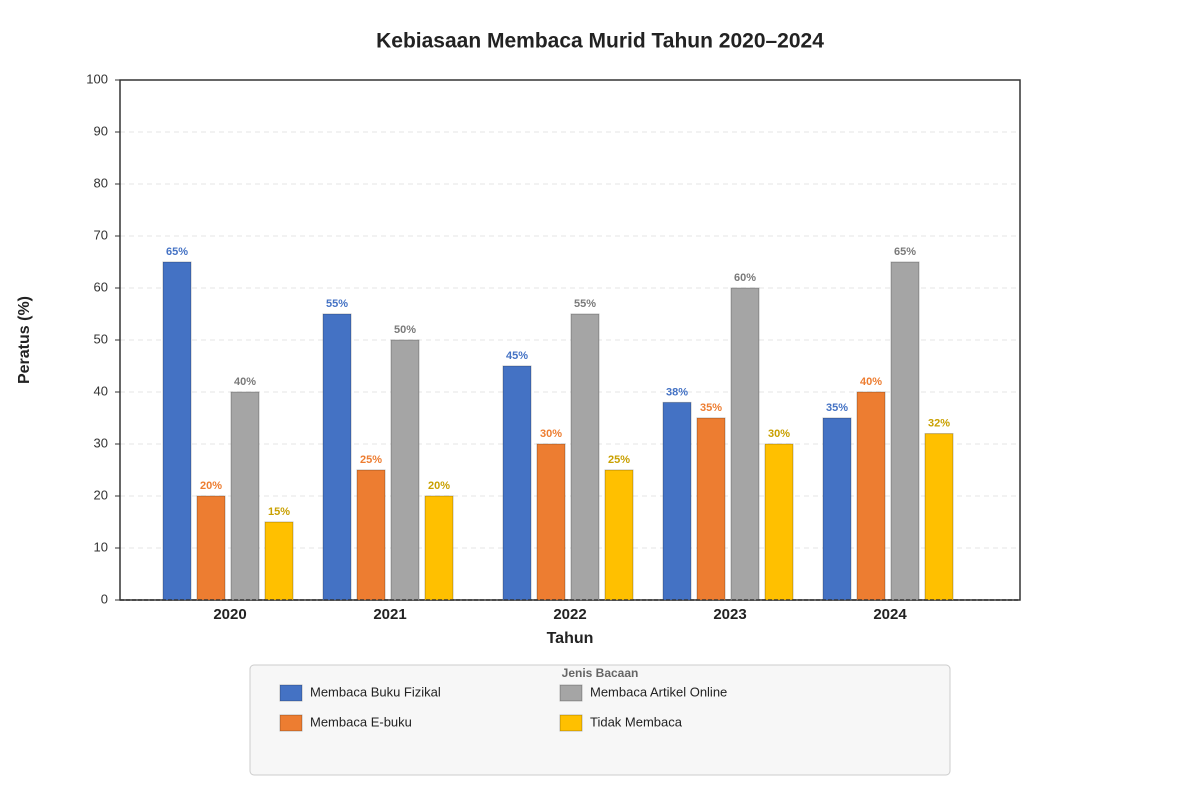 This screenshot has height=800, width=1200. I want to click on y-tick-label: 20, so click(101, 494).